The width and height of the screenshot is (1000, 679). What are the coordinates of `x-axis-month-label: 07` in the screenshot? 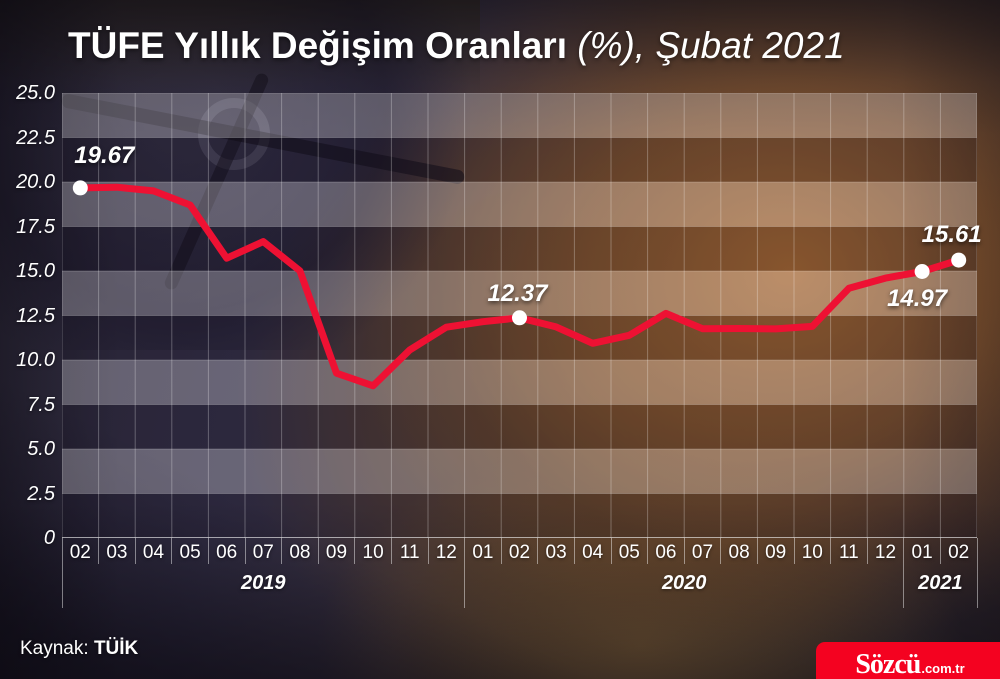 It's located at (702, 552).